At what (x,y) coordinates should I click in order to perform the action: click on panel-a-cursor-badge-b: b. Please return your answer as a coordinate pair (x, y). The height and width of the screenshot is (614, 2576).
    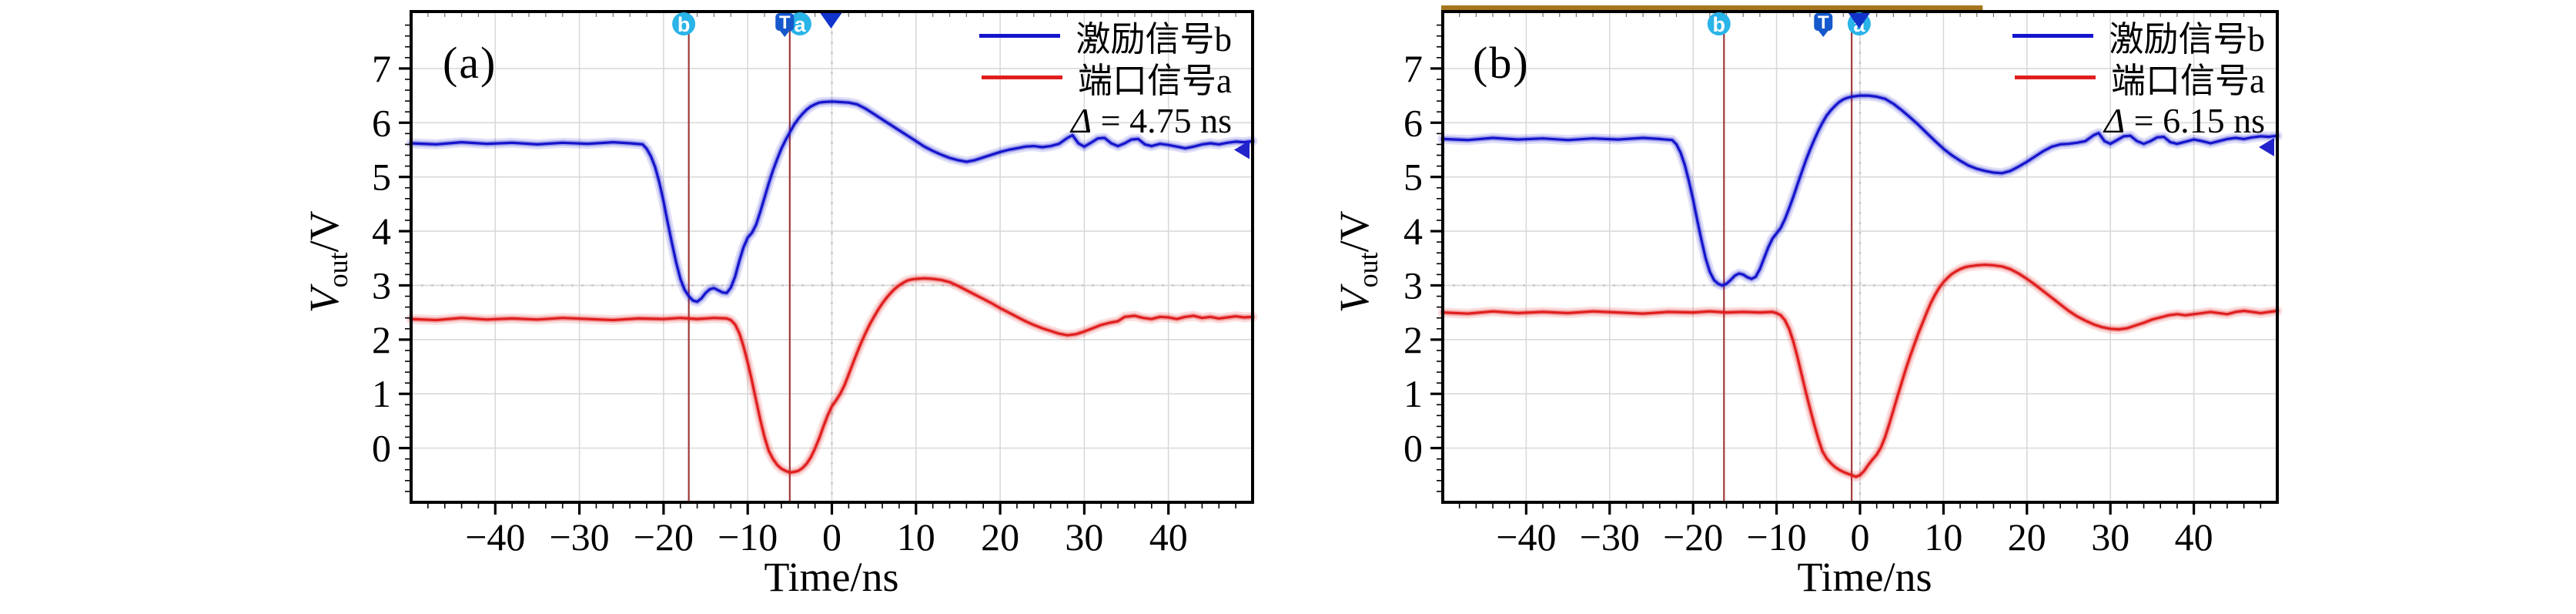
    Looking at the image, I should click on (684, 24).